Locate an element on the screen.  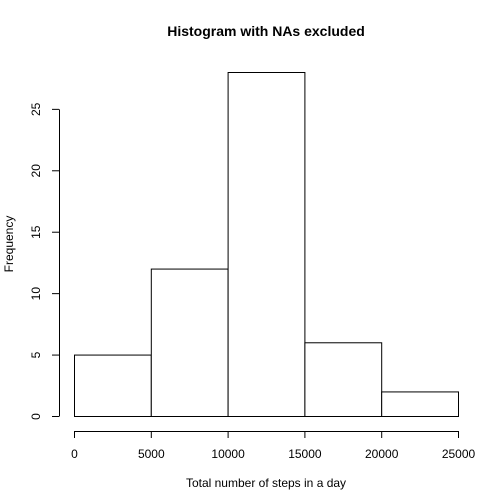
y-tick-label-1: 5 is located at coordinates (36, 354).